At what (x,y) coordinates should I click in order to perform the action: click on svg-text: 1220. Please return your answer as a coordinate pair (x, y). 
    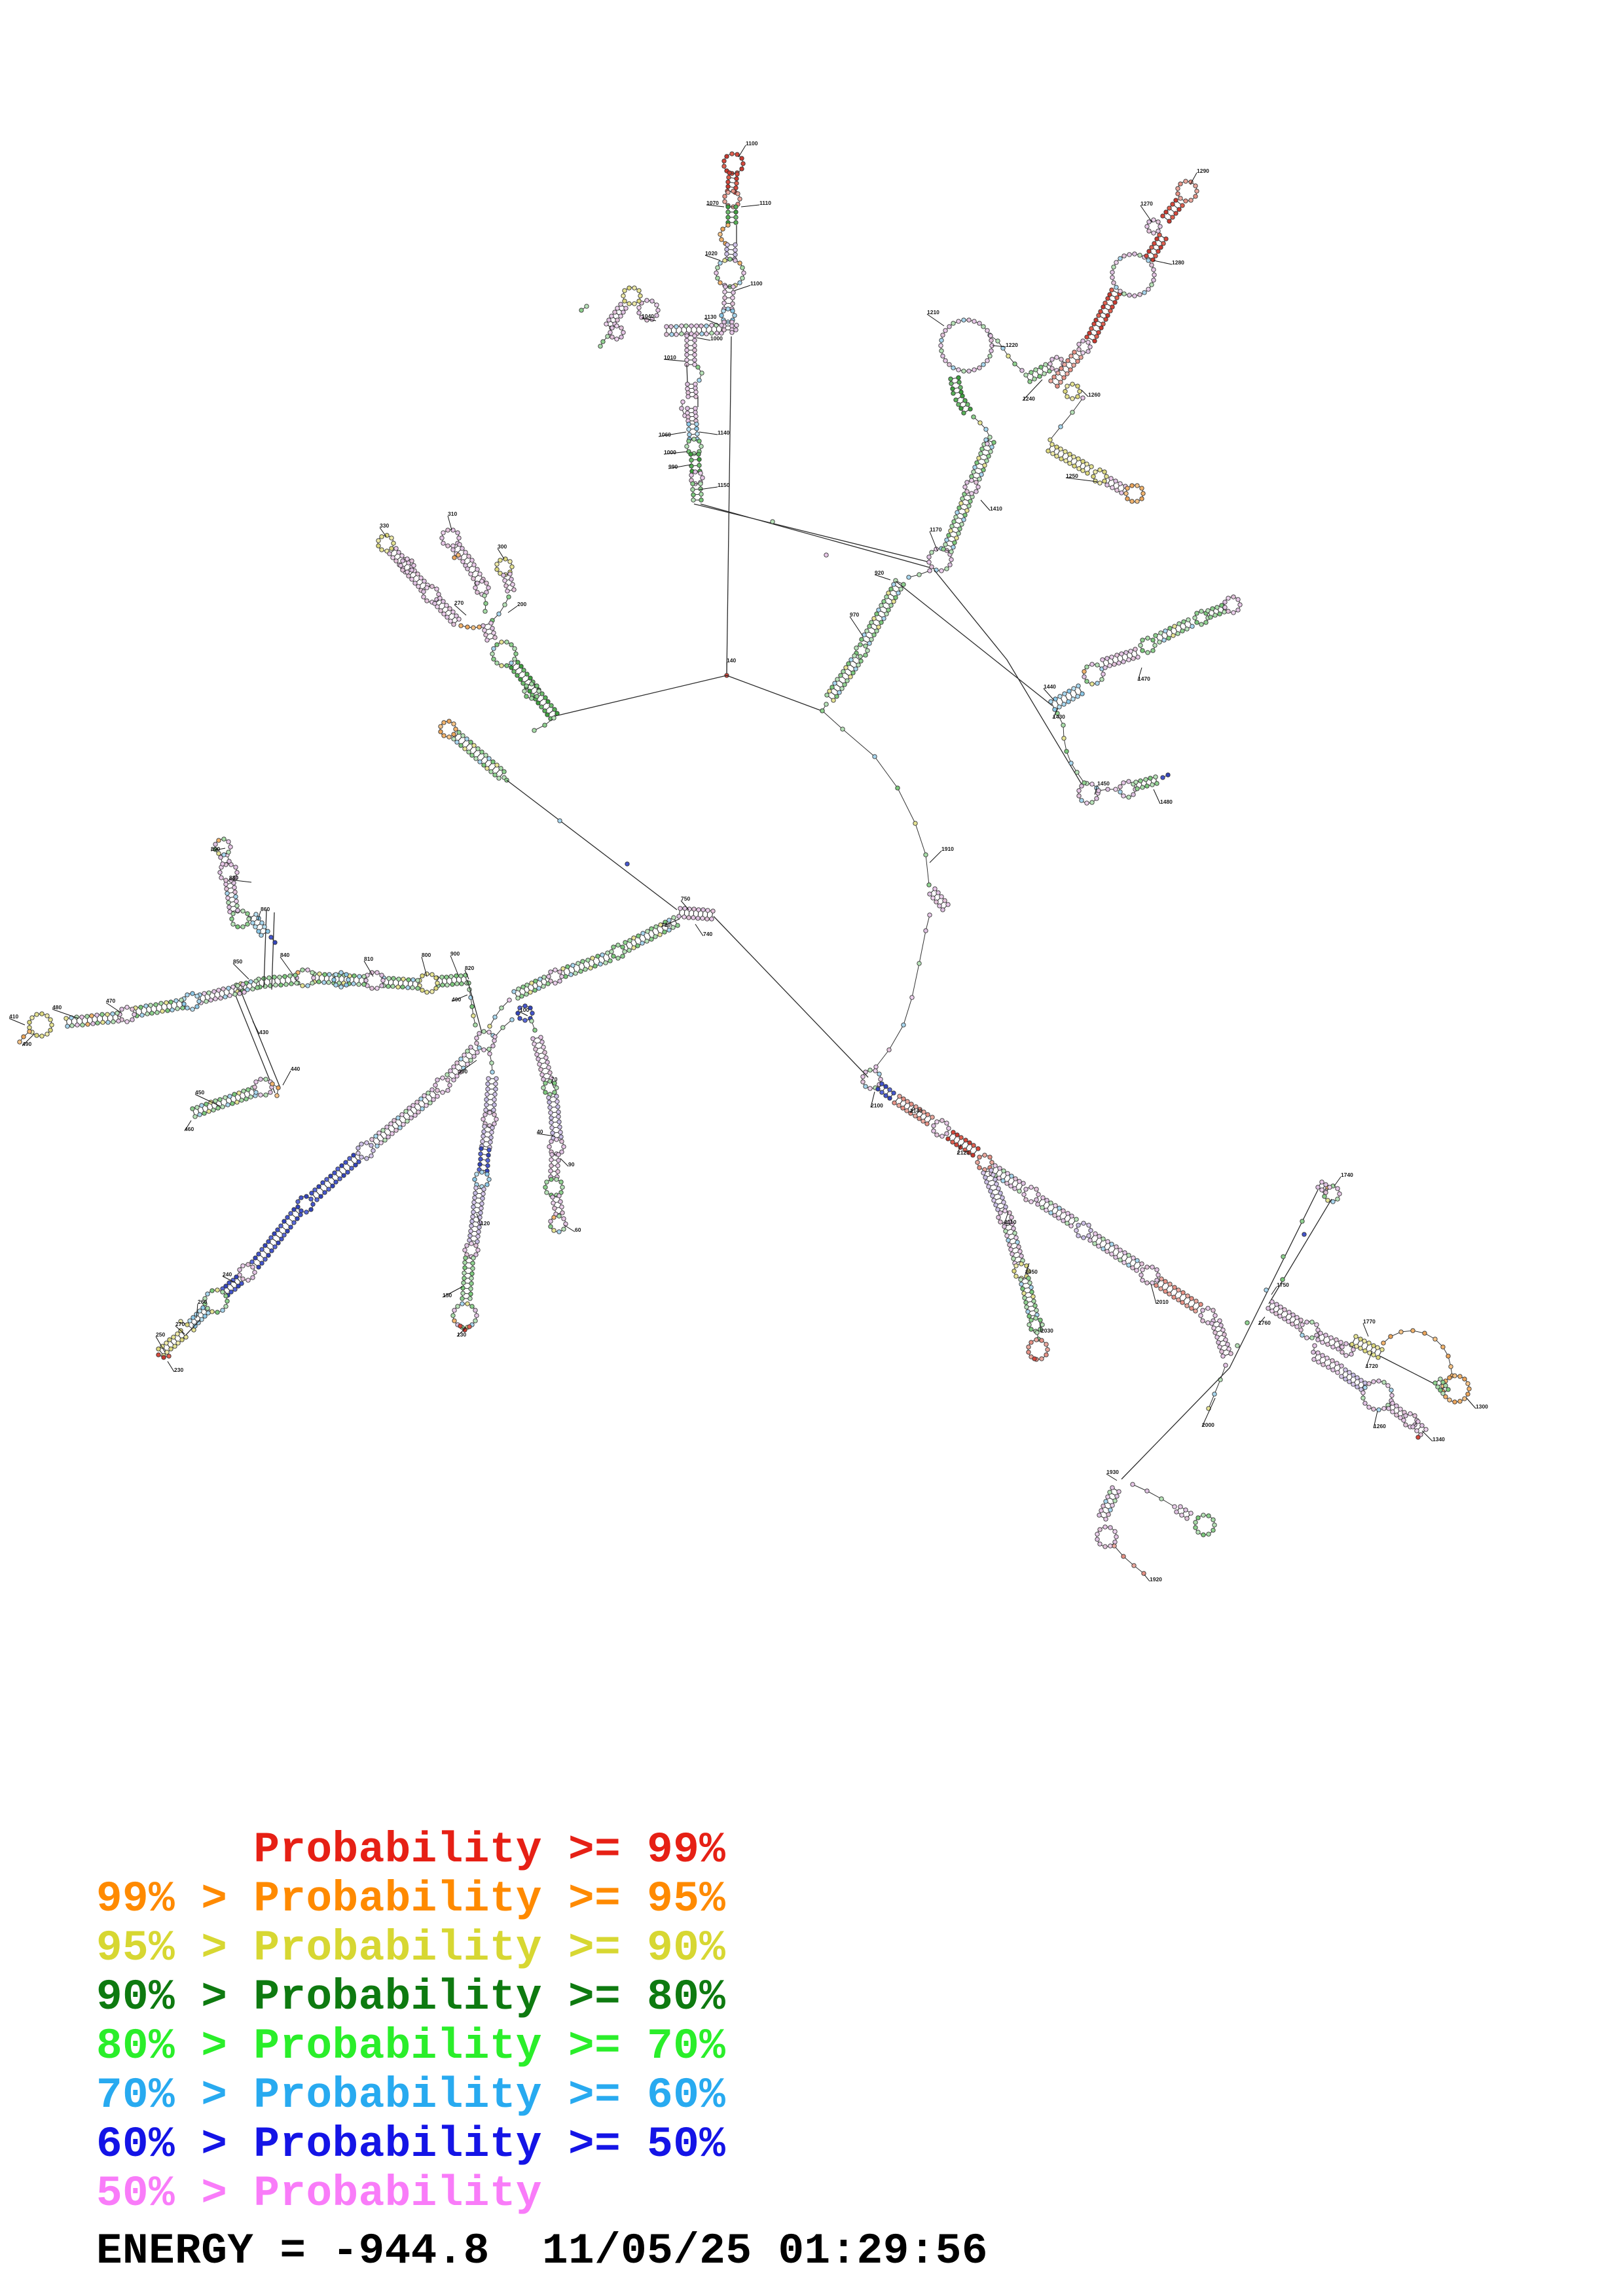
    Looking at the image, I should click on (1012, 345).